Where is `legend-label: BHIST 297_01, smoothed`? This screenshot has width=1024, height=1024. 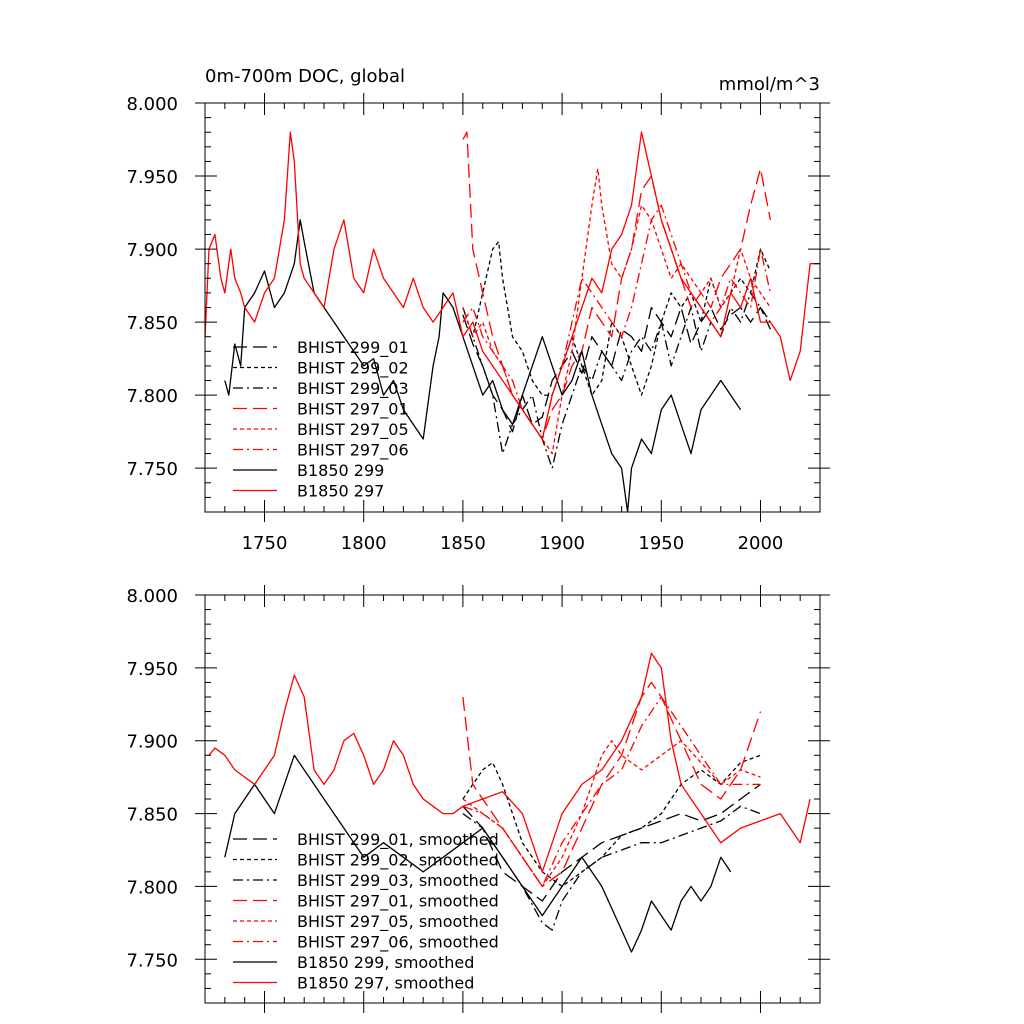
legend-label: BHIST 297_01, smoothed is located at coordinates (398, 902).